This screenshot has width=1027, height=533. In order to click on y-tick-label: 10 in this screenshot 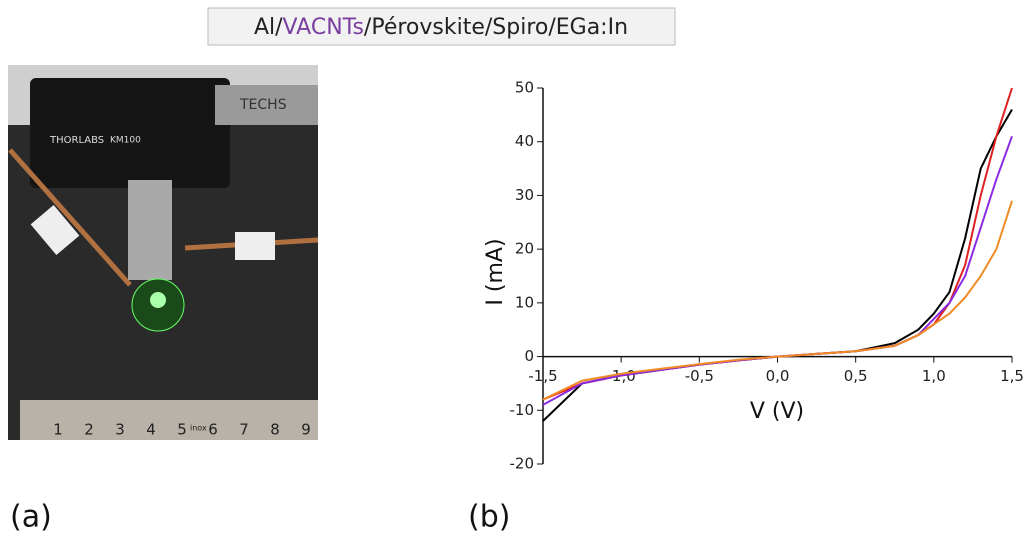, I will do `click(524, 302)`.